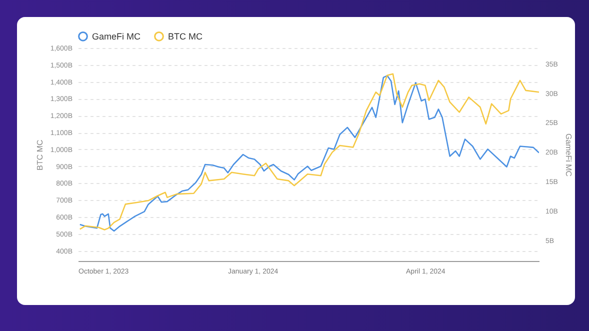 This screenshot has width=589, height=331. I want to click on legend-label: GameFi MC, so click(117, 36).